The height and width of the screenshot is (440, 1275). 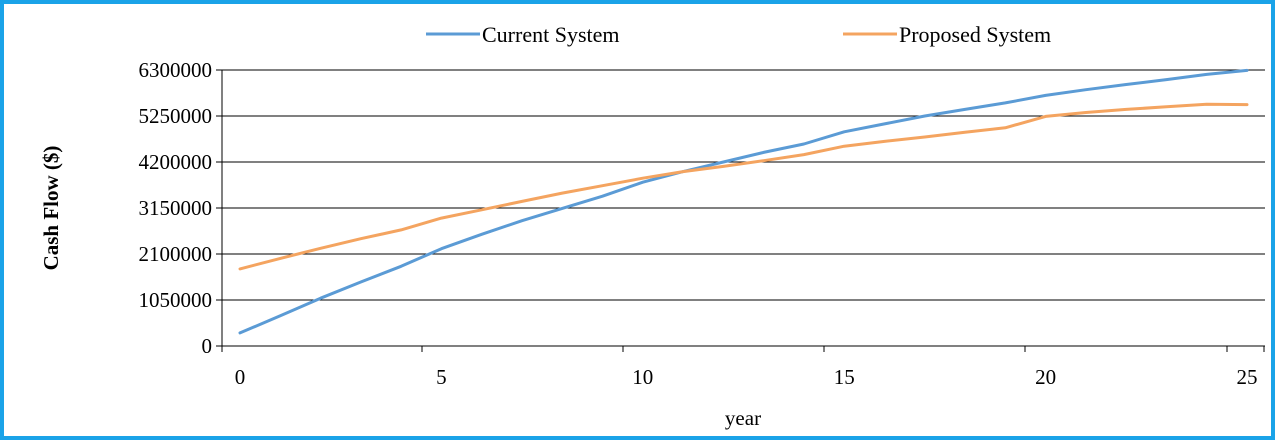 What do you see at coordinates (240, 377) in the screenshot?
I see `x-tick-label: 0` at bounding box center [240, 377].